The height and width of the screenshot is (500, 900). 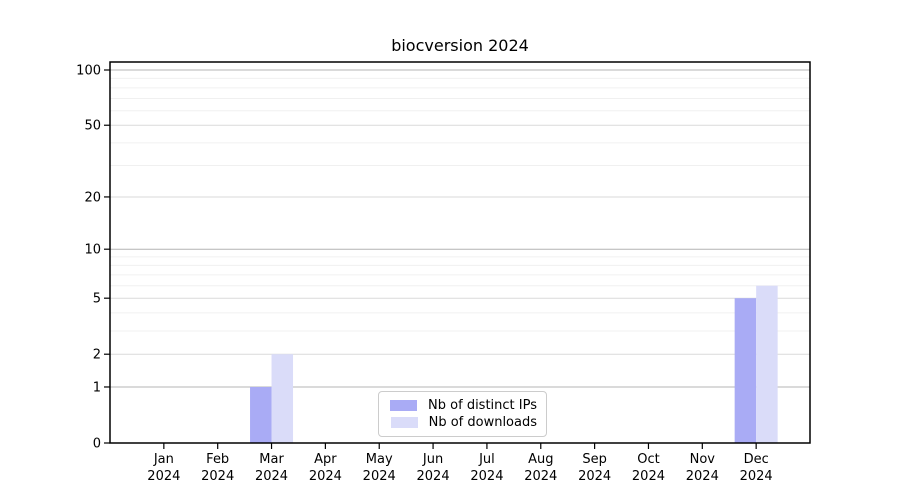 I want to click on legend-label: Nb of distinct IPs, so click(x=482, y=405).